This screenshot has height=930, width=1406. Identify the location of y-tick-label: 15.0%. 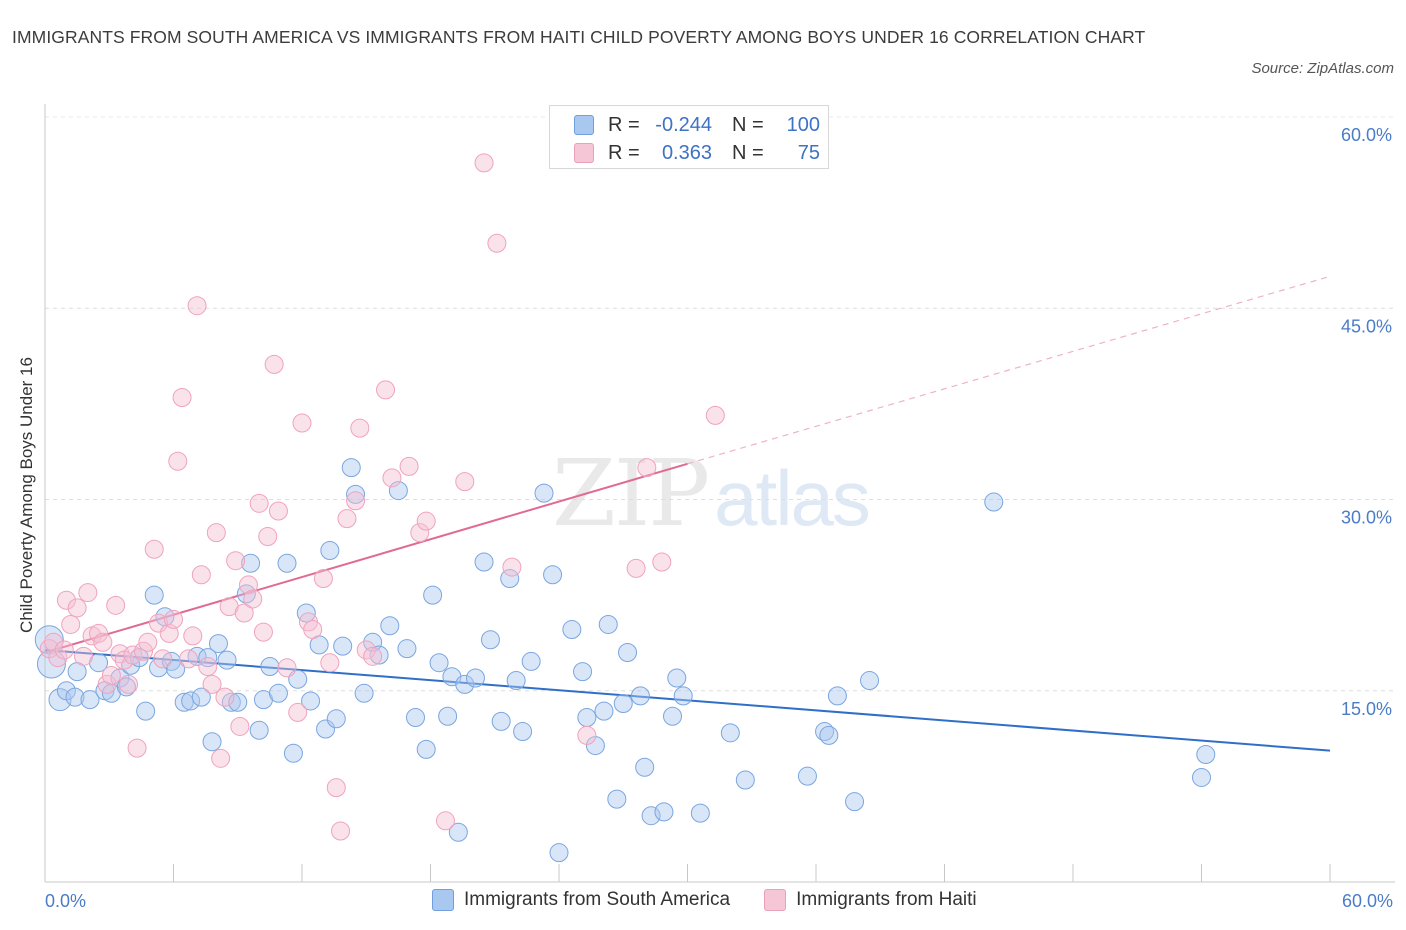
(1366, 709).